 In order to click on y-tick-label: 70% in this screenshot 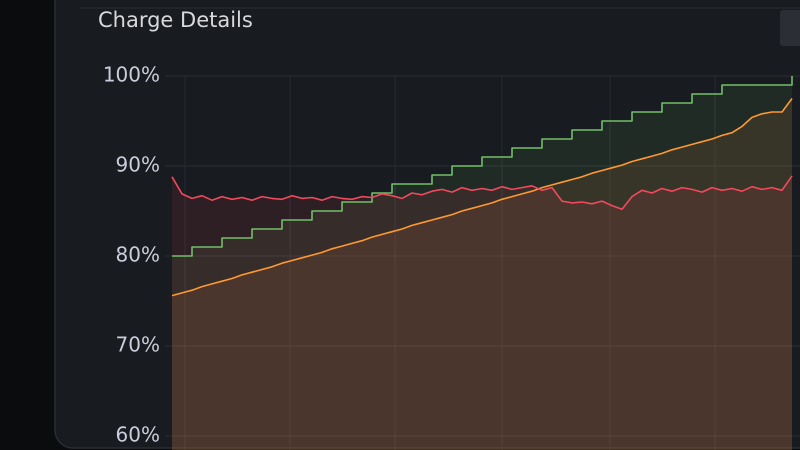, I will do `click(138, 345)`.